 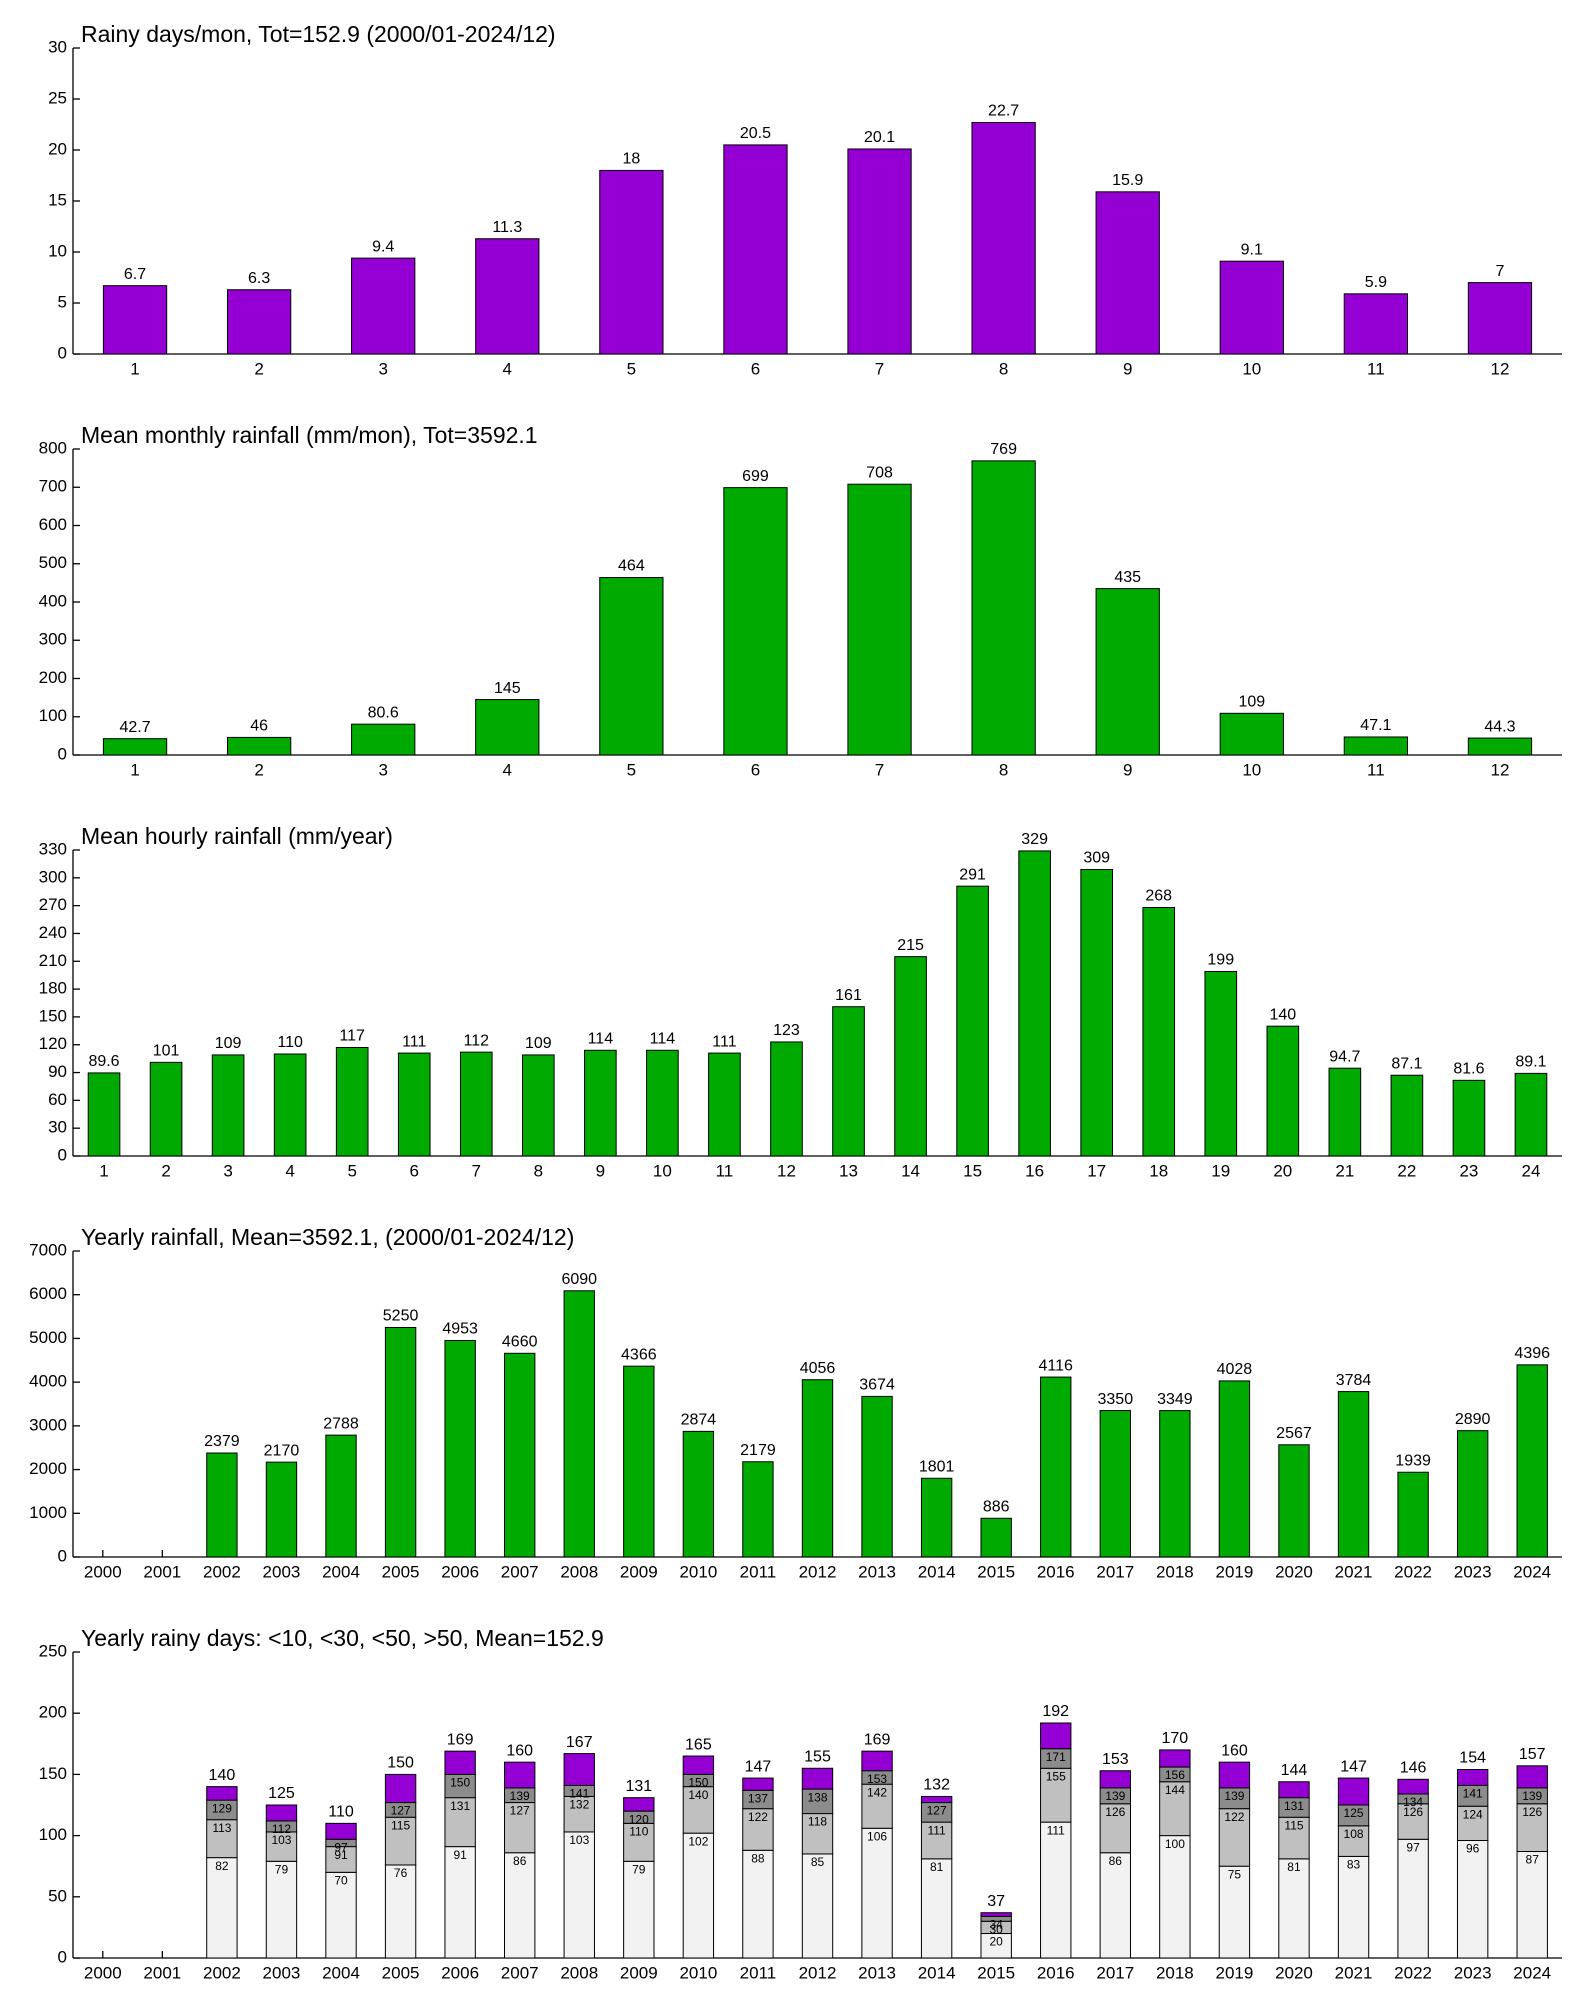 I want to click on y-tick-label: 300, so click(x=53, y=876).